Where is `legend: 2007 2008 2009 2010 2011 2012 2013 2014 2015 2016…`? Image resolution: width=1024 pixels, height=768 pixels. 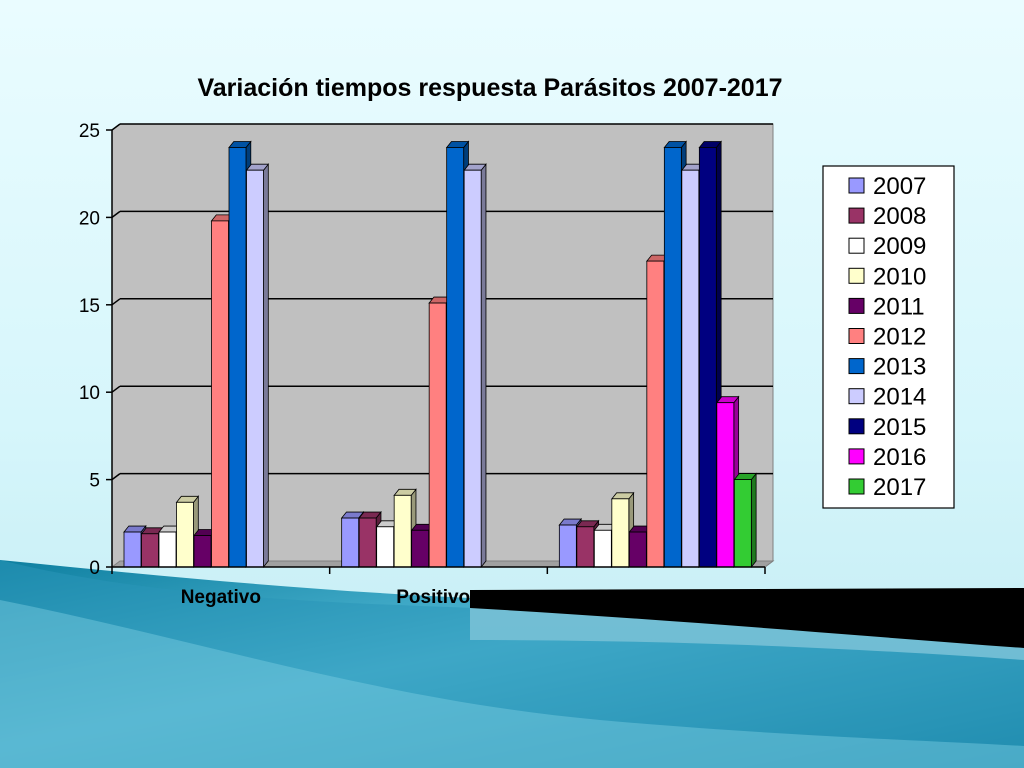
legend: 2007 2008 2009 2010 2011 2012 2013 2014 2015 2016… is located at coordinates (888, 337).